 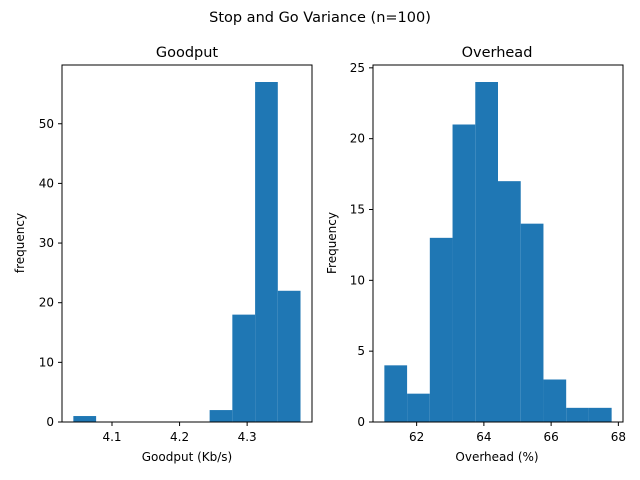 I want to click on overhead-y-tick-label-1: 5, so click(x=361, y=351).